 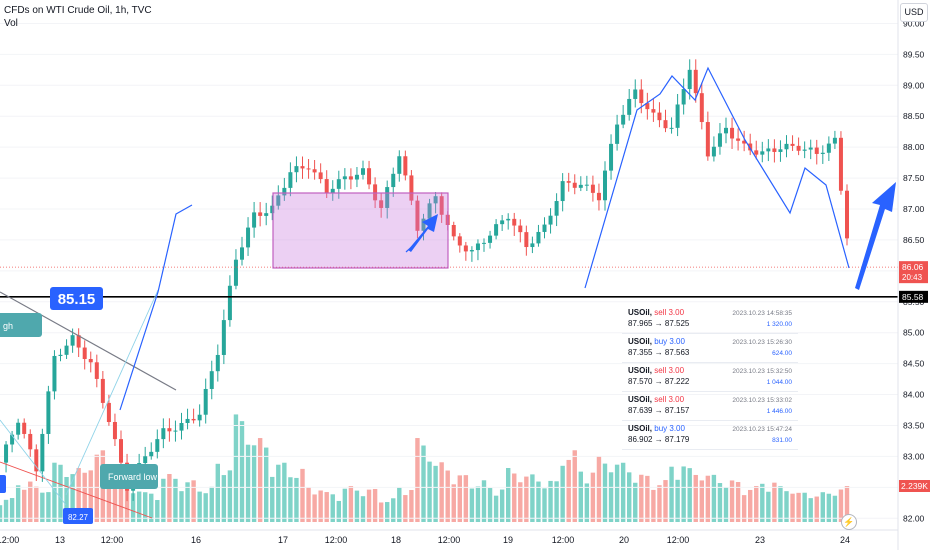 I want to click on price-tick: 86.50, so click(x=914, y=240).